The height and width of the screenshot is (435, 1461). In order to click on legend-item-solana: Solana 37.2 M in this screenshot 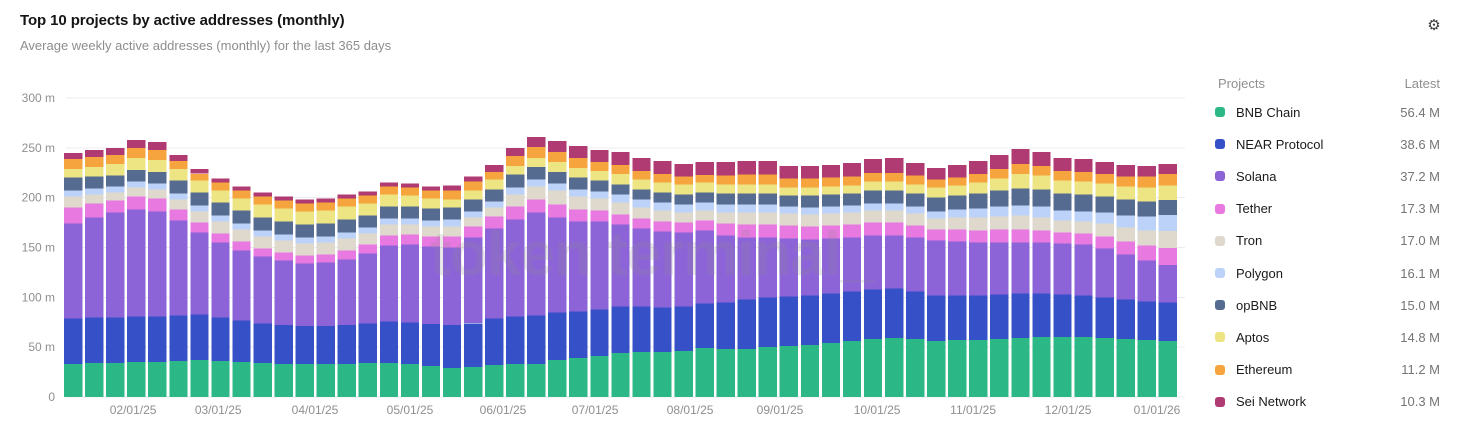, I will do `click(1327, 176)`.